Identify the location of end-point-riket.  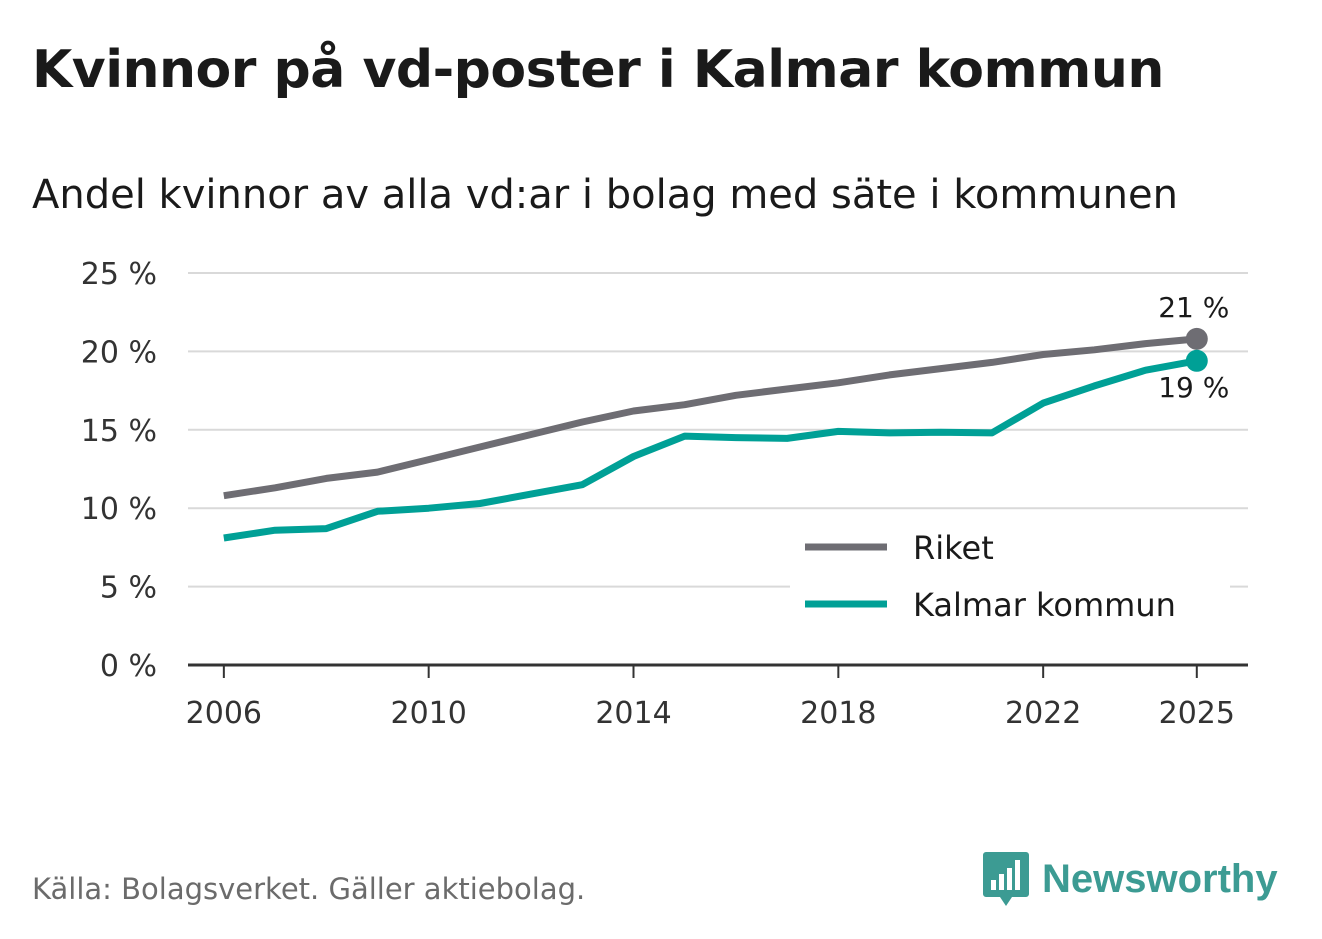
(1196, 338).